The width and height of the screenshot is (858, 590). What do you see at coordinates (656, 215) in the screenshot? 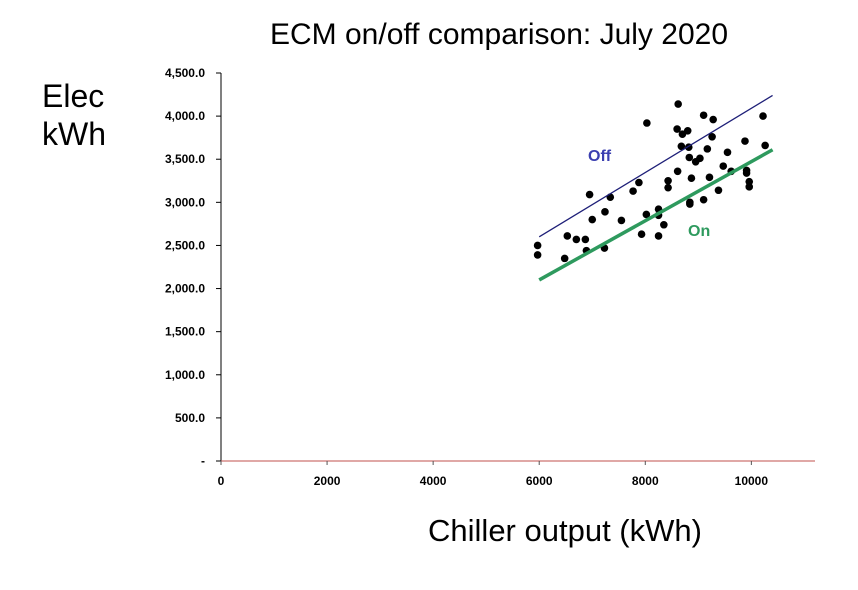
I see `fit-line-on` at bounding box center [656, 215].